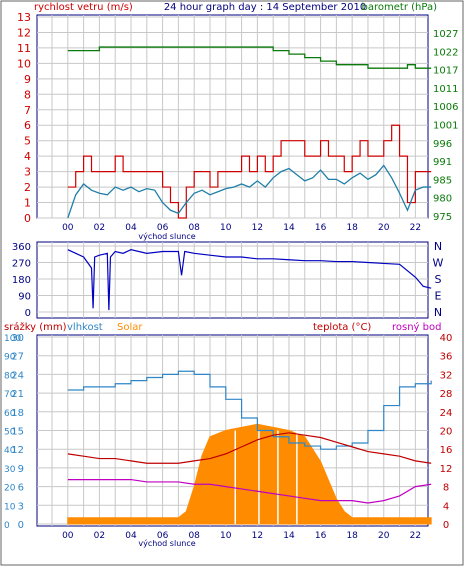 The height and width of the screenshot is (570, 464). I want to click on series-humidity, so click(249, 410).